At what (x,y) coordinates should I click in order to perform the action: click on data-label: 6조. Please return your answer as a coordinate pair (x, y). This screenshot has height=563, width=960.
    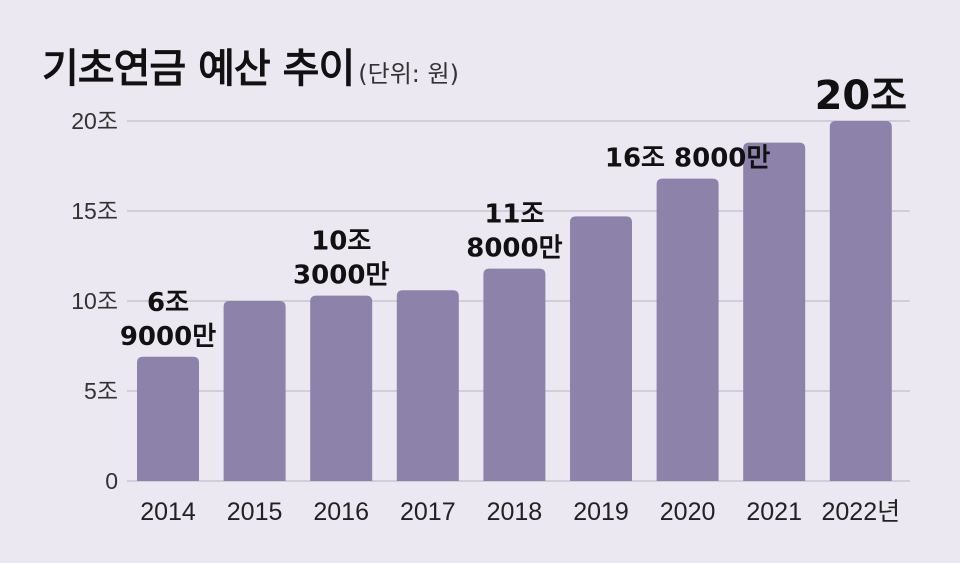
    Looking at the image, I should click on (168, 303).